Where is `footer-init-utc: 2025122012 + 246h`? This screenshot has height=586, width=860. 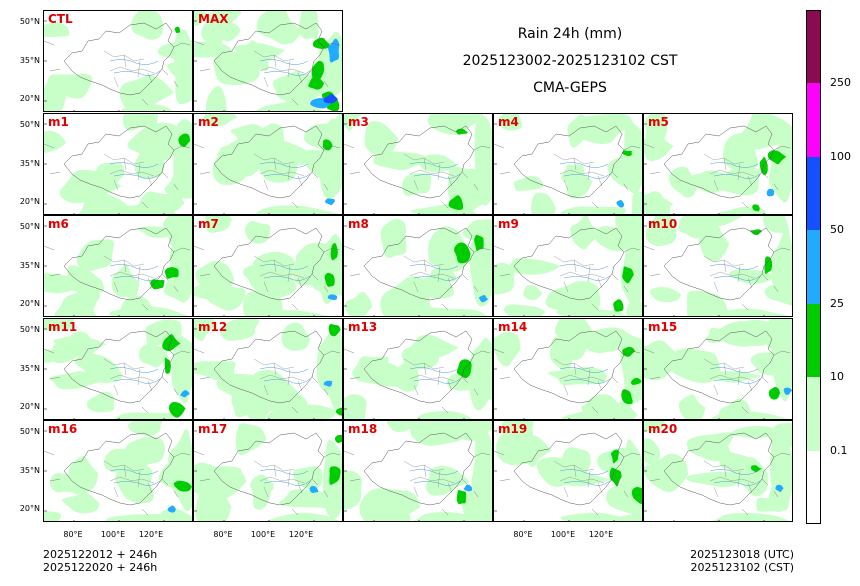 footer-init-utc: 2025122012 + 246h is located at coordinates (100, 554).